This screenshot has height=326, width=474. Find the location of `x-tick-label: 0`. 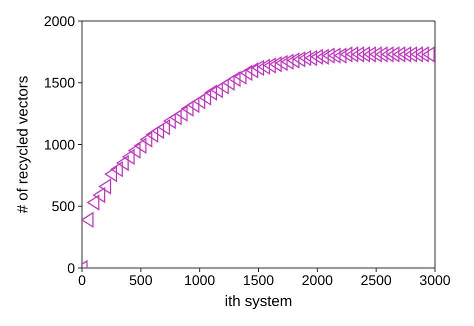

x-tick-label: 0 is located at coordinates (82, 280).